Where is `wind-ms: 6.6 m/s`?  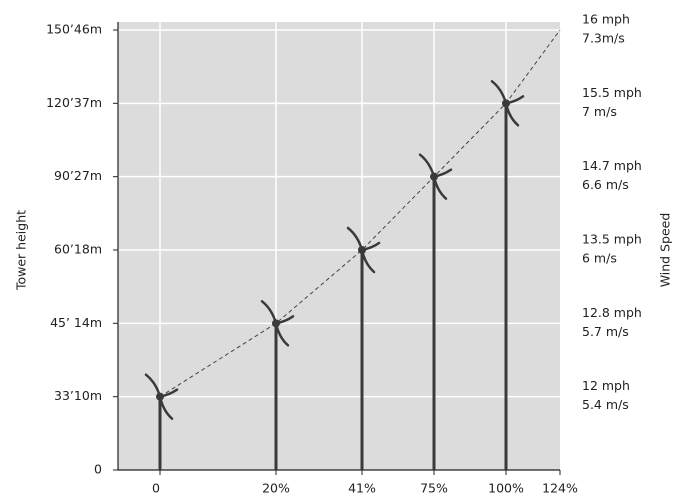 wind-ms: 6.6 m/s is located at coordinates (605, 184).